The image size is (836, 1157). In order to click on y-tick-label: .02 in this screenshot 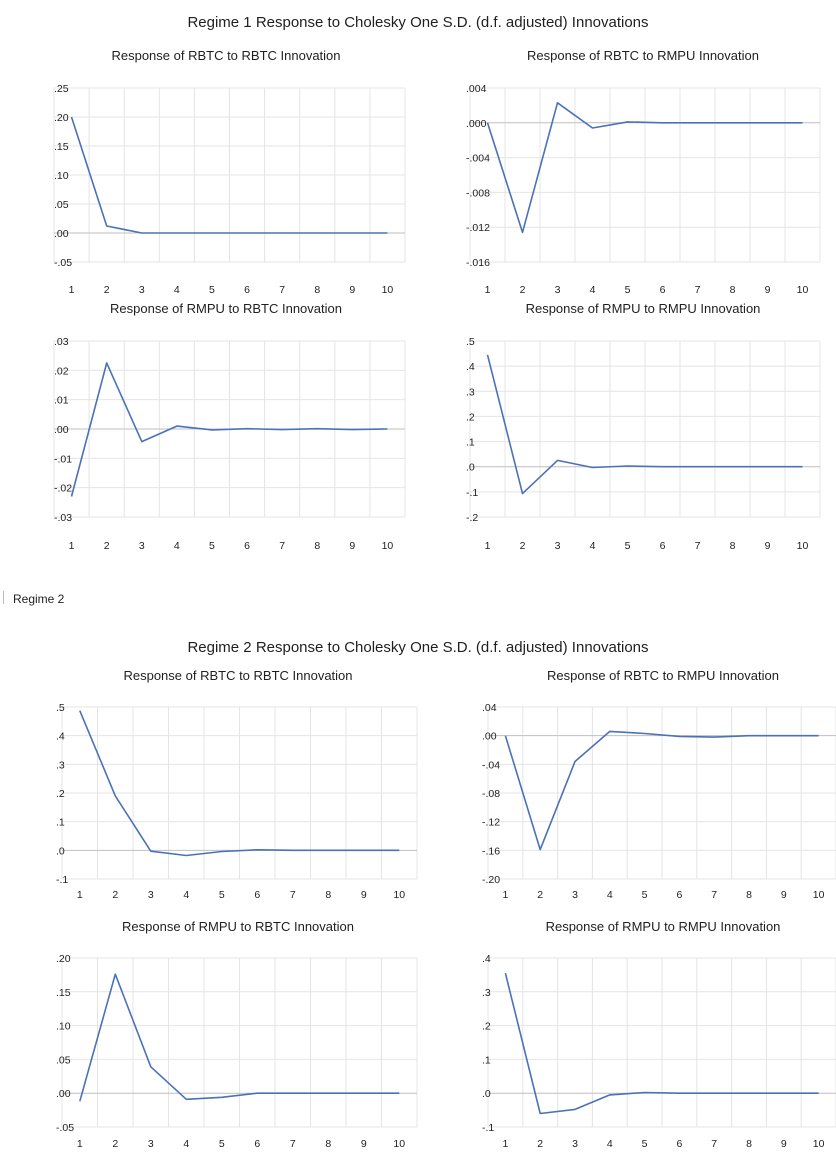, I will do `click(61, 371)`.